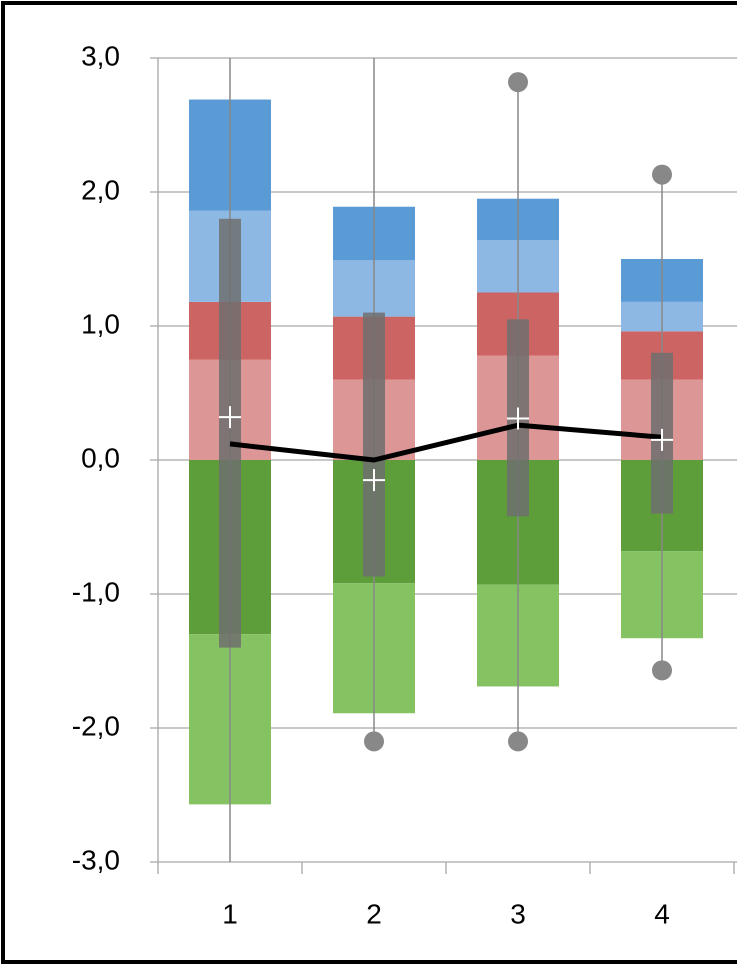 The width and height of the screenshot is (737, 965). Describe the element at coordinates (100, 55) in the screenshot. I see `y-tick-label: 3,0` at that location.